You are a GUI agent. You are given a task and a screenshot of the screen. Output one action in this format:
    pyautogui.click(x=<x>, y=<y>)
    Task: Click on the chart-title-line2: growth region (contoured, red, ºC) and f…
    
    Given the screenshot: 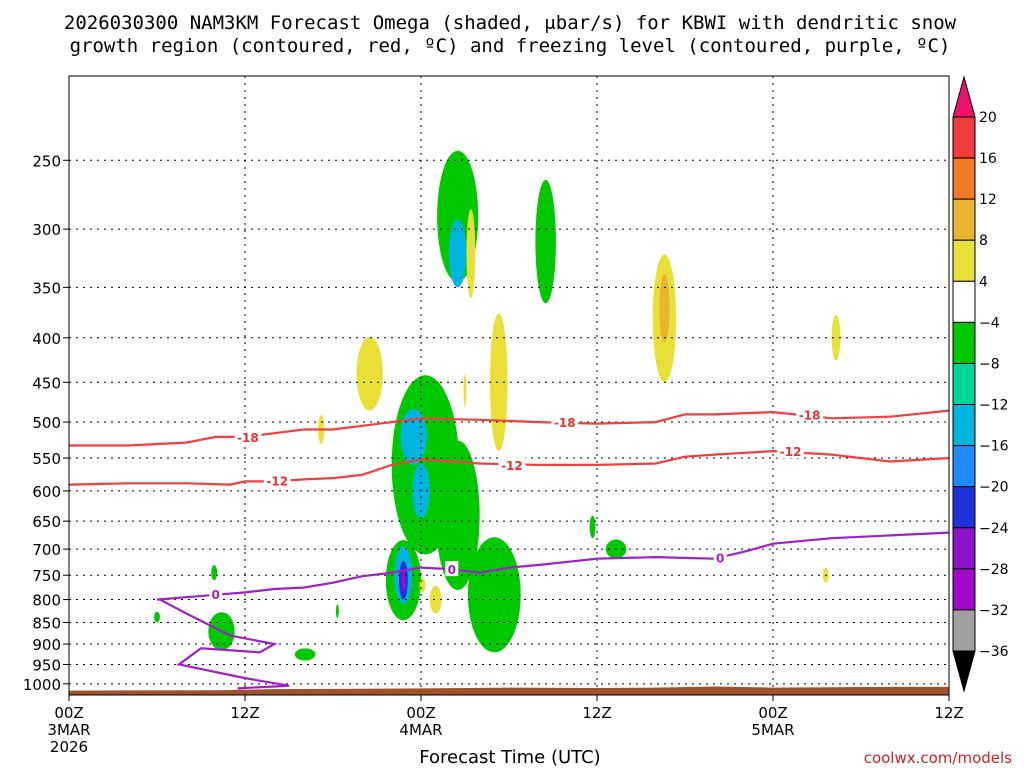 What is the action you would take?
    pyautogui.click(x=510, y=46)
    